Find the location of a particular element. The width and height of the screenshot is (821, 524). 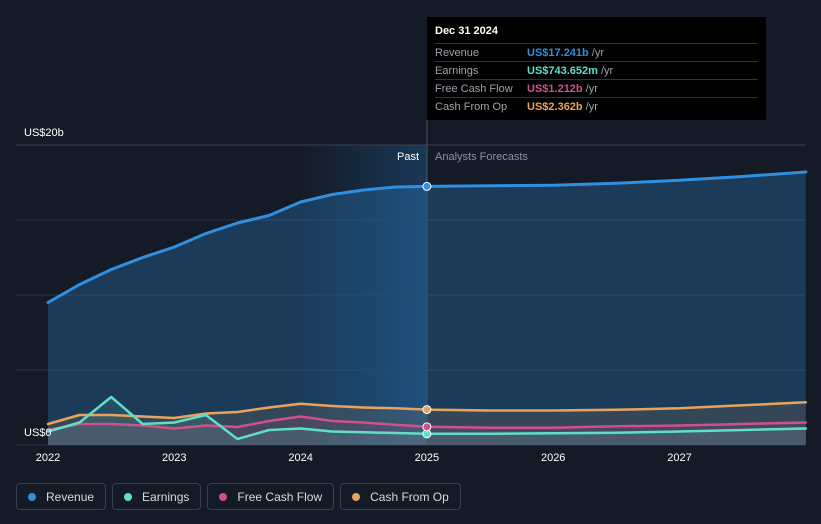

x-tick-label: 2025 is located at coordinates (427, 458).